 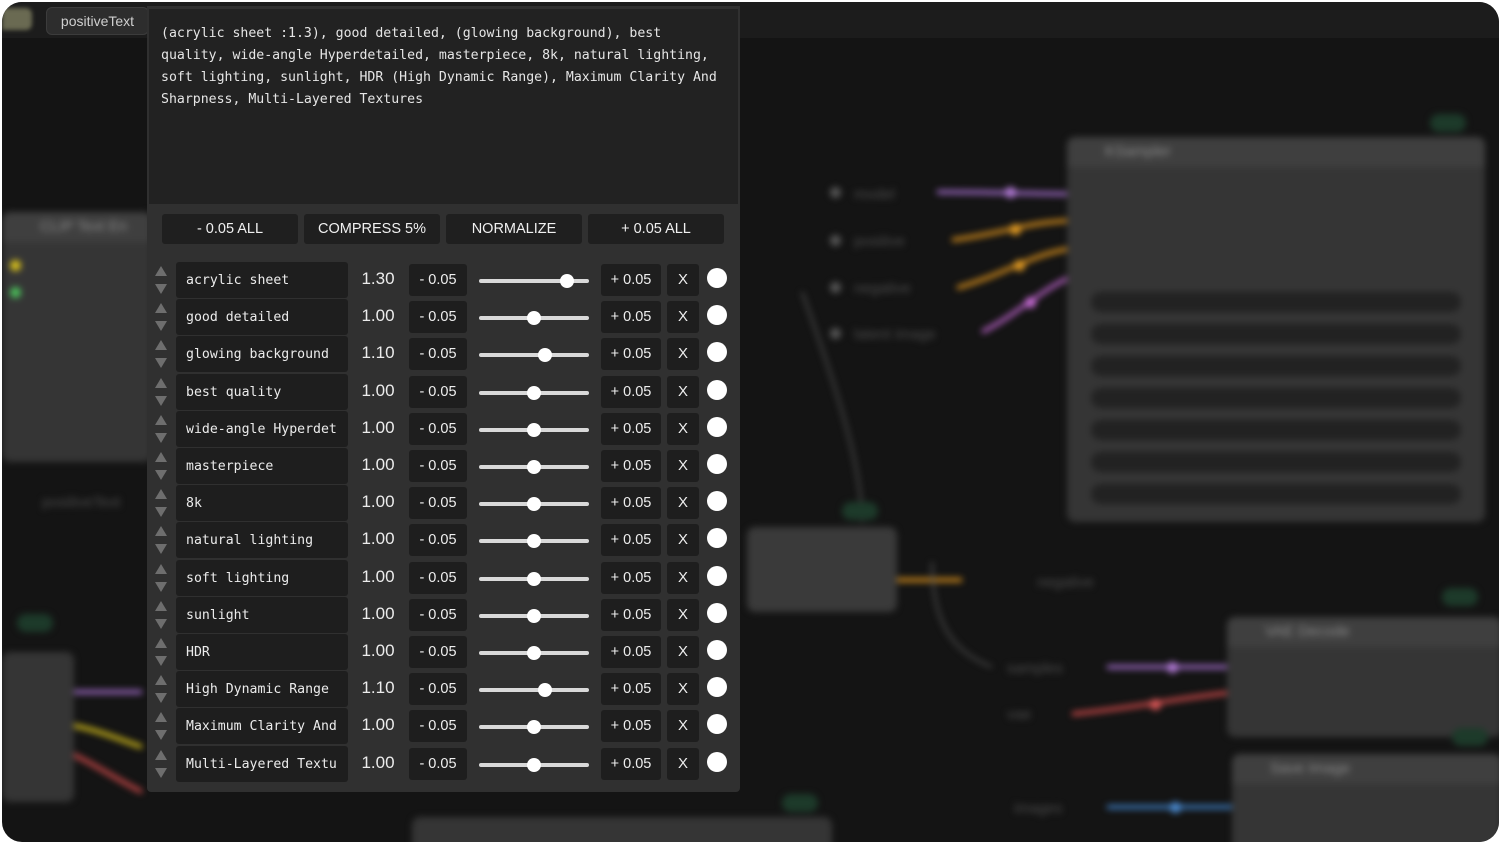 I want to click on minus-all-button: - 0.05 ALL, so click(x=230, y=229).